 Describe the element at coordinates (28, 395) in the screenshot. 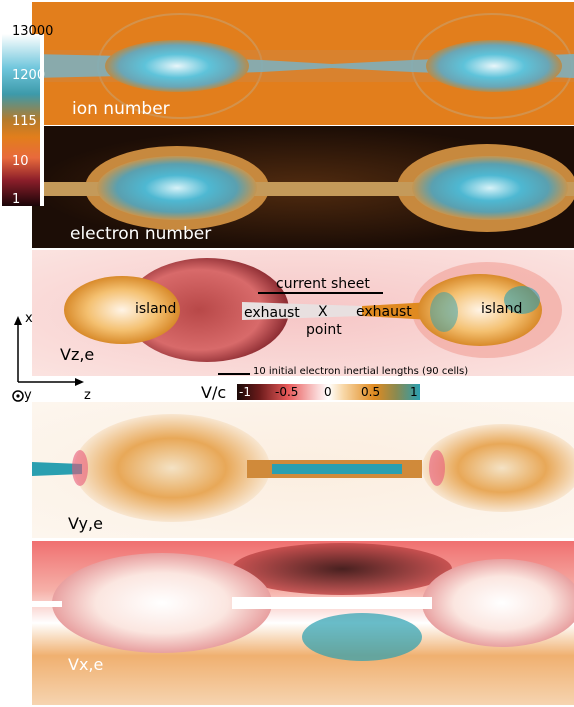

I see `axis-y-label: y` at that location.